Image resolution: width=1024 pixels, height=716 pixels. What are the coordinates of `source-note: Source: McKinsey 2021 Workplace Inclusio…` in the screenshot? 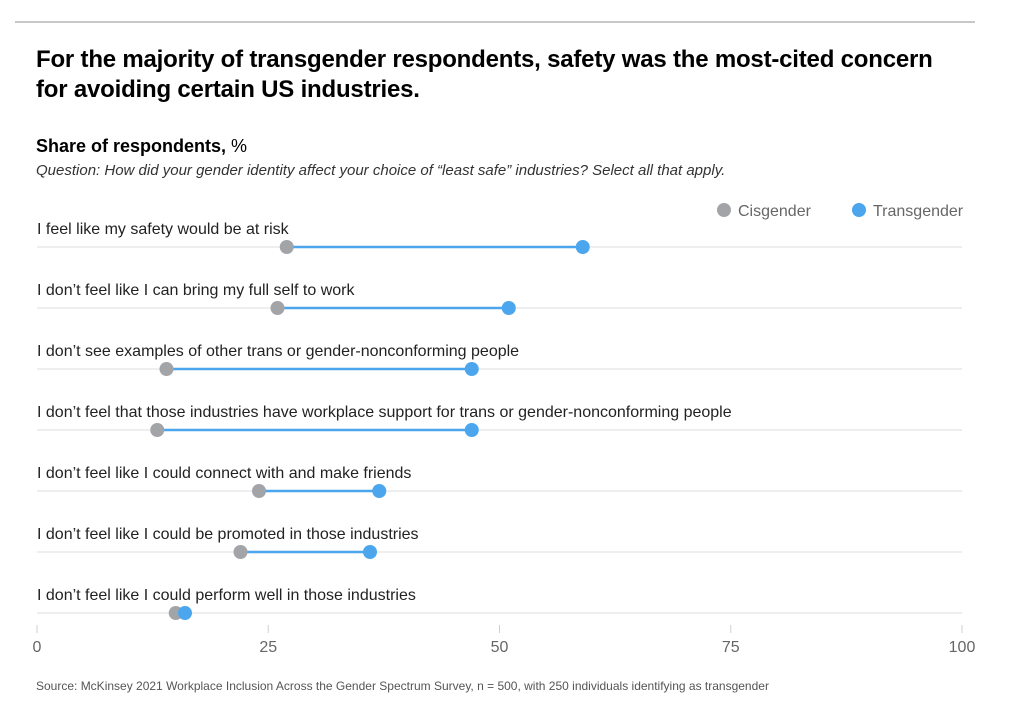 It's located at (402, 686).